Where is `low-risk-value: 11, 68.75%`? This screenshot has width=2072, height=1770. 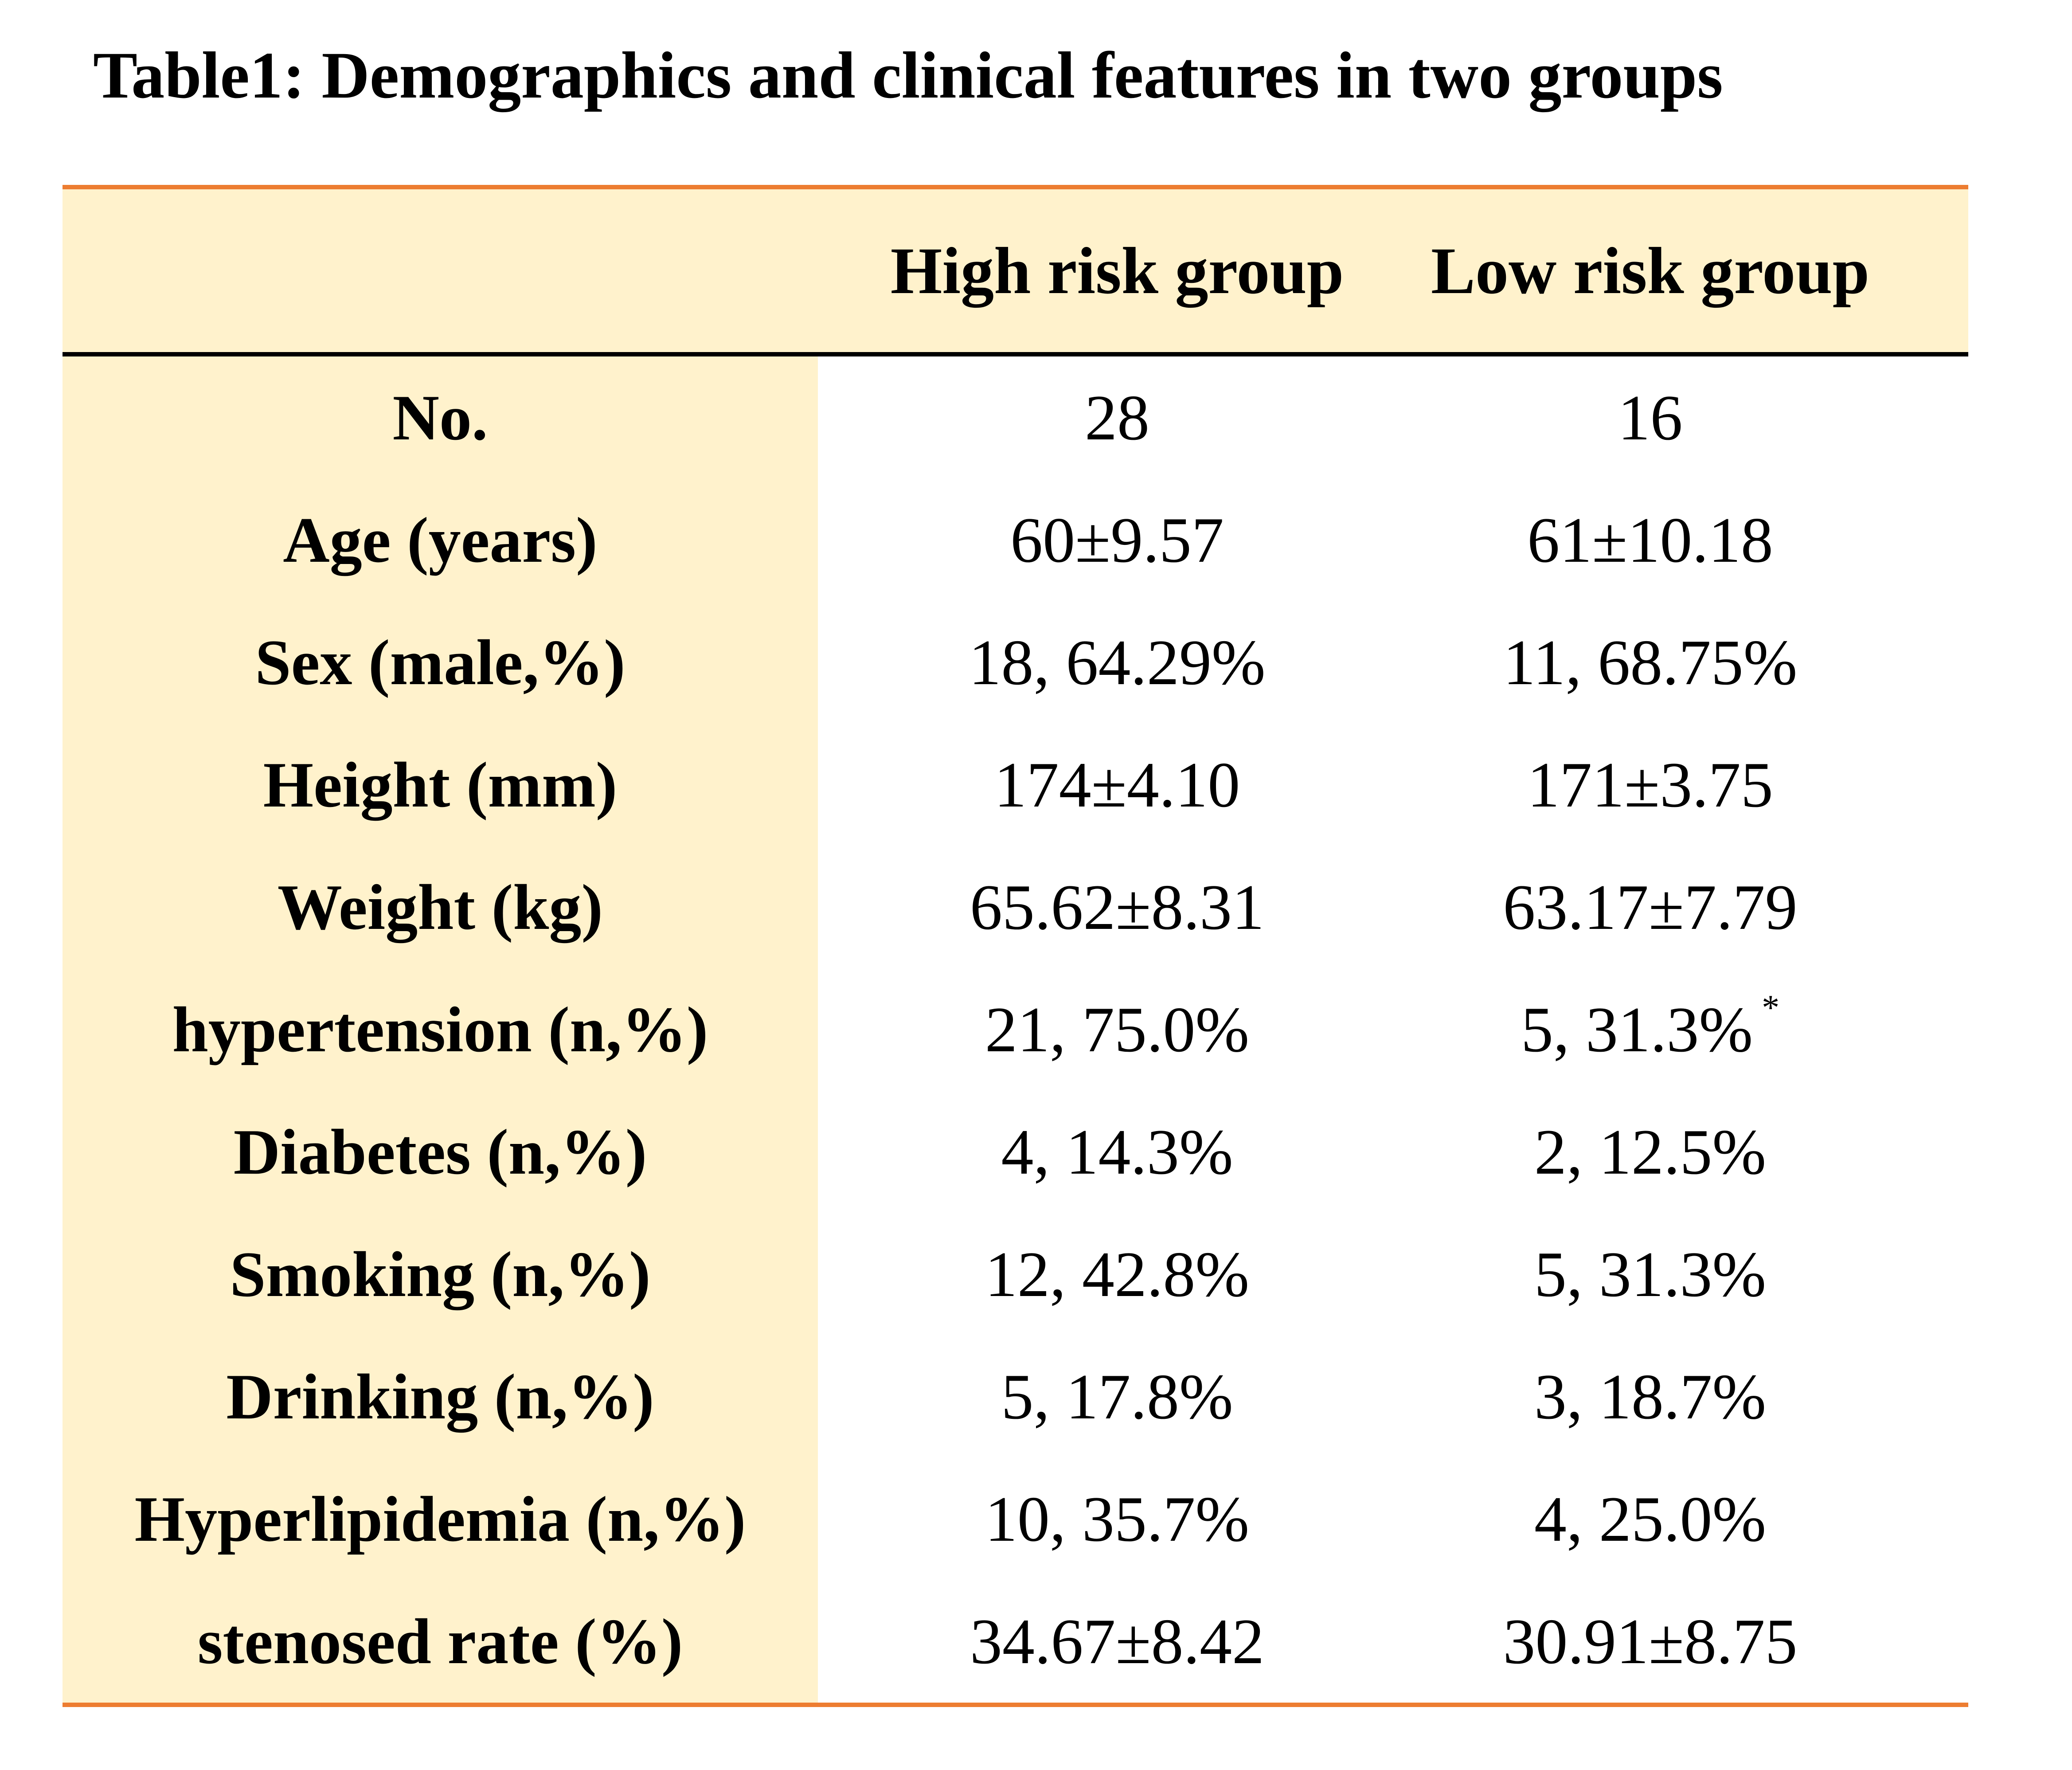
low-risk-value: 11, 68.75% is located at coordinates (1650, 662).